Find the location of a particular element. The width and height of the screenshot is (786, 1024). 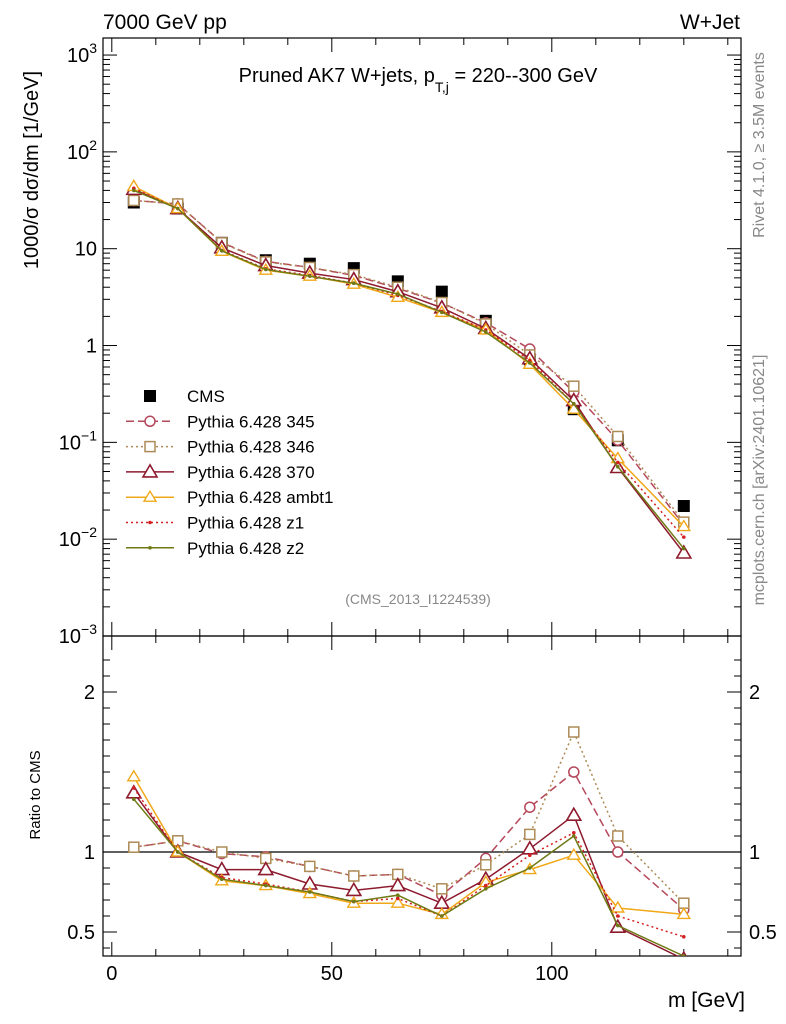

main-ytick-label: 10⁻² is located at coordinates (78, 537).